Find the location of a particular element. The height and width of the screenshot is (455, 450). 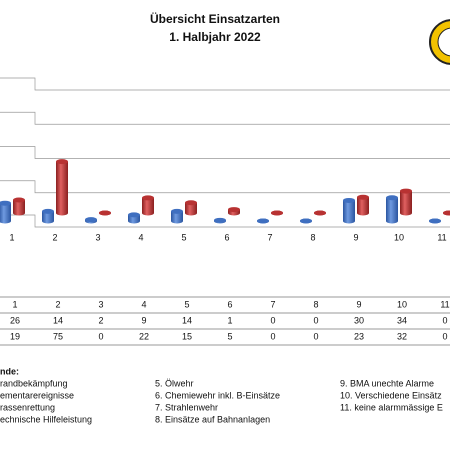

table-cell: 15 is located at coordinates (187, 336).